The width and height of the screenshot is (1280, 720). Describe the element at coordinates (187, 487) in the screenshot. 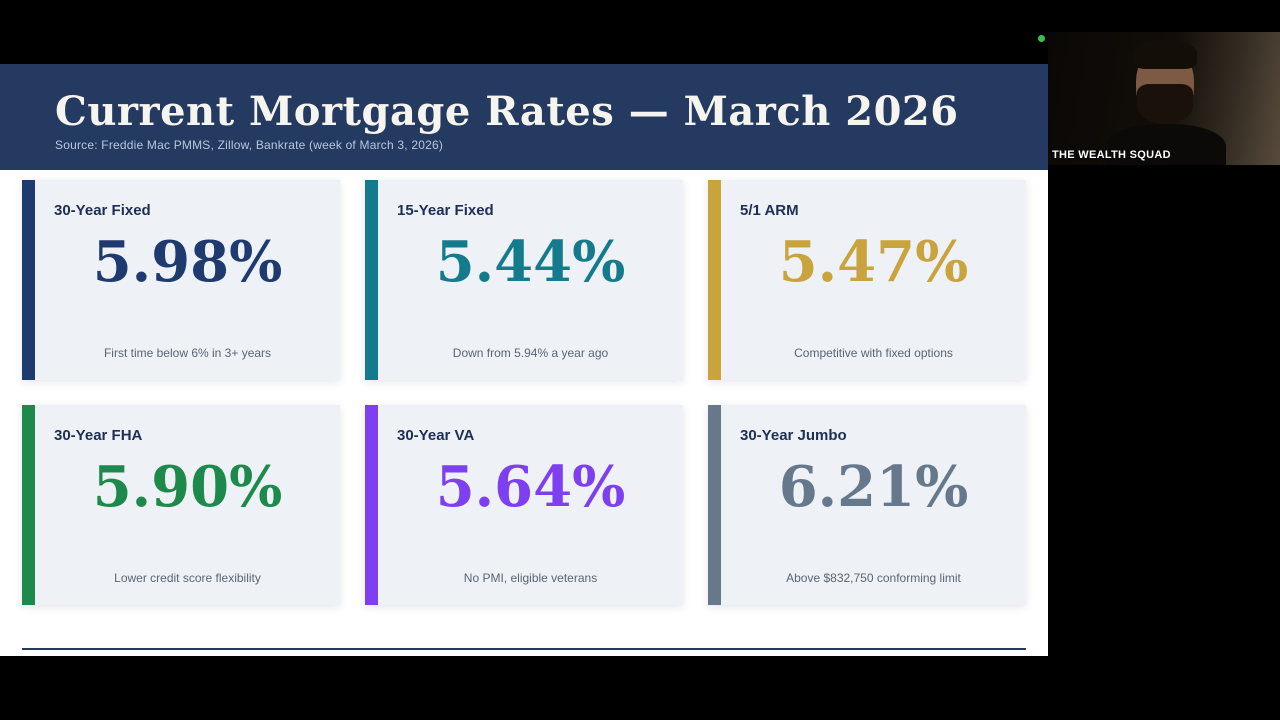

I see `rate-value: 5.90%` at that location.